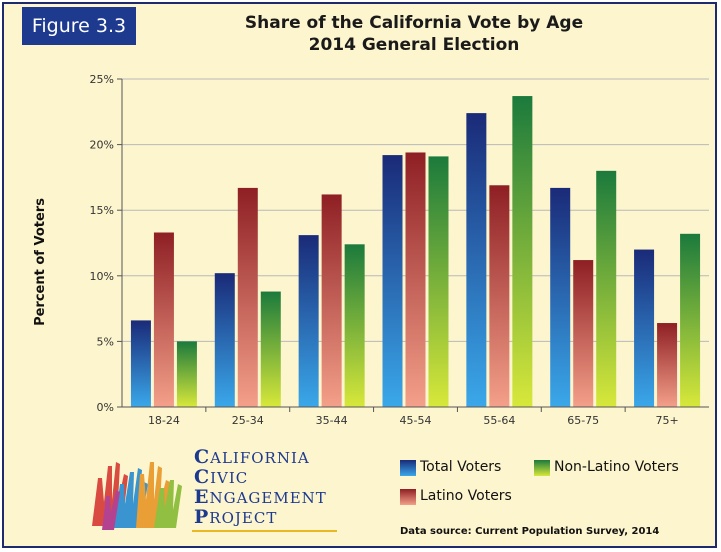  Describe the element at coordinates (102, 145) in the screenshot. I see `y-tick-label: 20%` at that location.